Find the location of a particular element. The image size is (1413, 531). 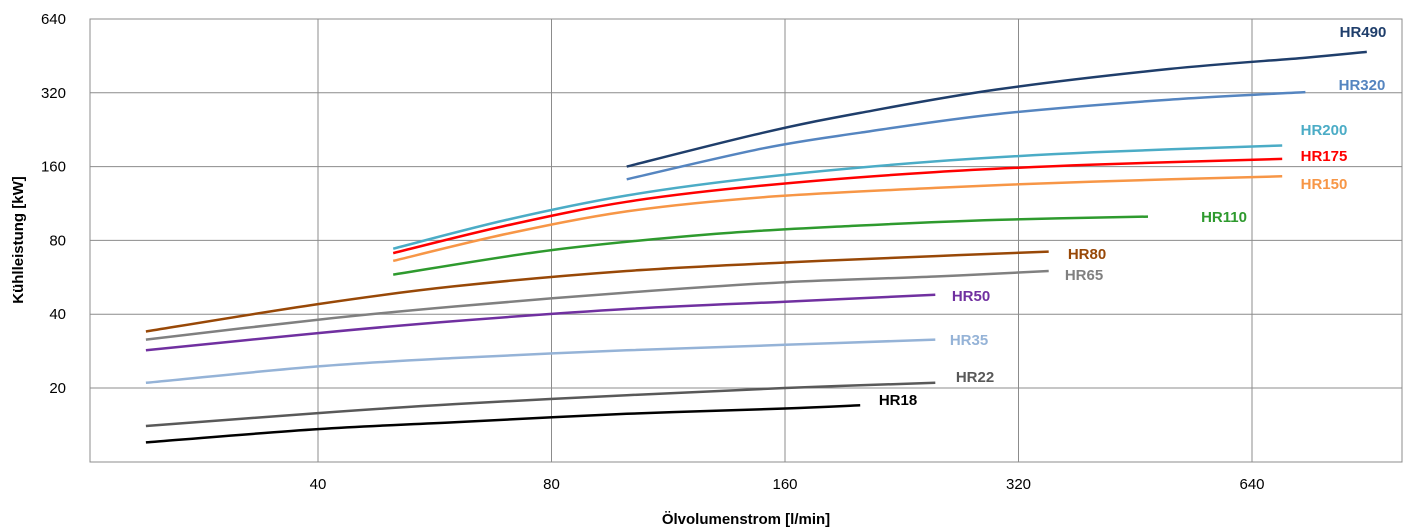

y-tick-label: 160 is located at coordinates (53, 167).